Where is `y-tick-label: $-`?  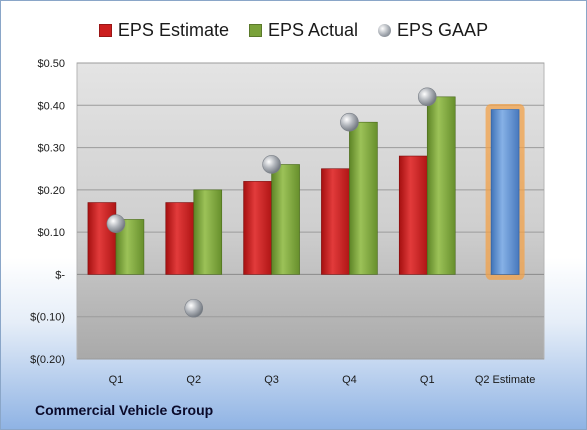 y-tick-label: $- is located at coordinates (60, 275).